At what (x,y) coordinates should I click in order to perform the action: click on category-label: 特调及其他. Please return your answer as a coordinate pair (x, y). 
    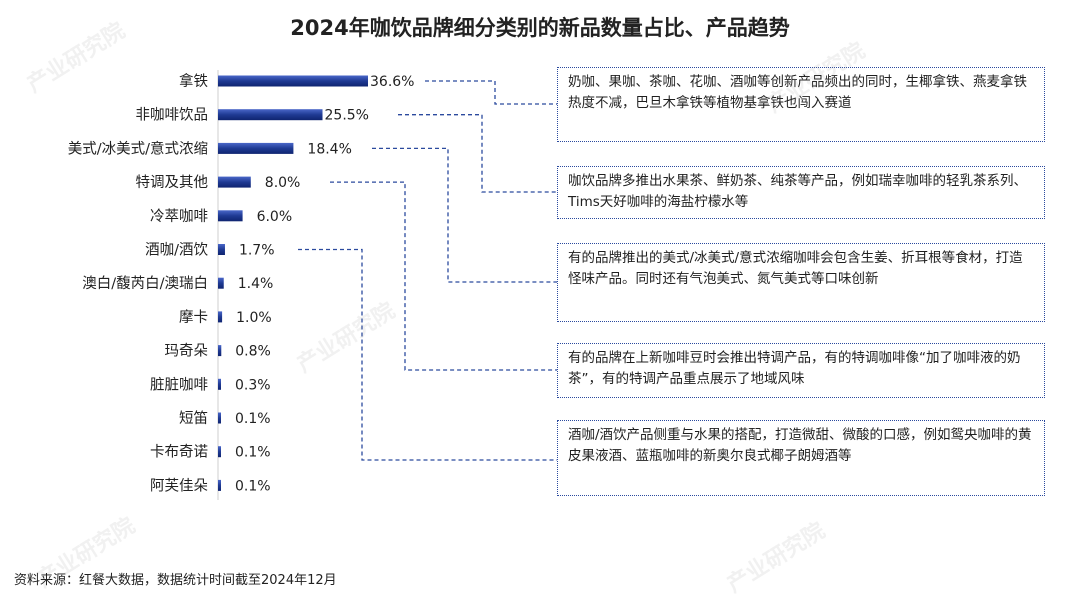
    Looking at the image, I should click on (172, 182).